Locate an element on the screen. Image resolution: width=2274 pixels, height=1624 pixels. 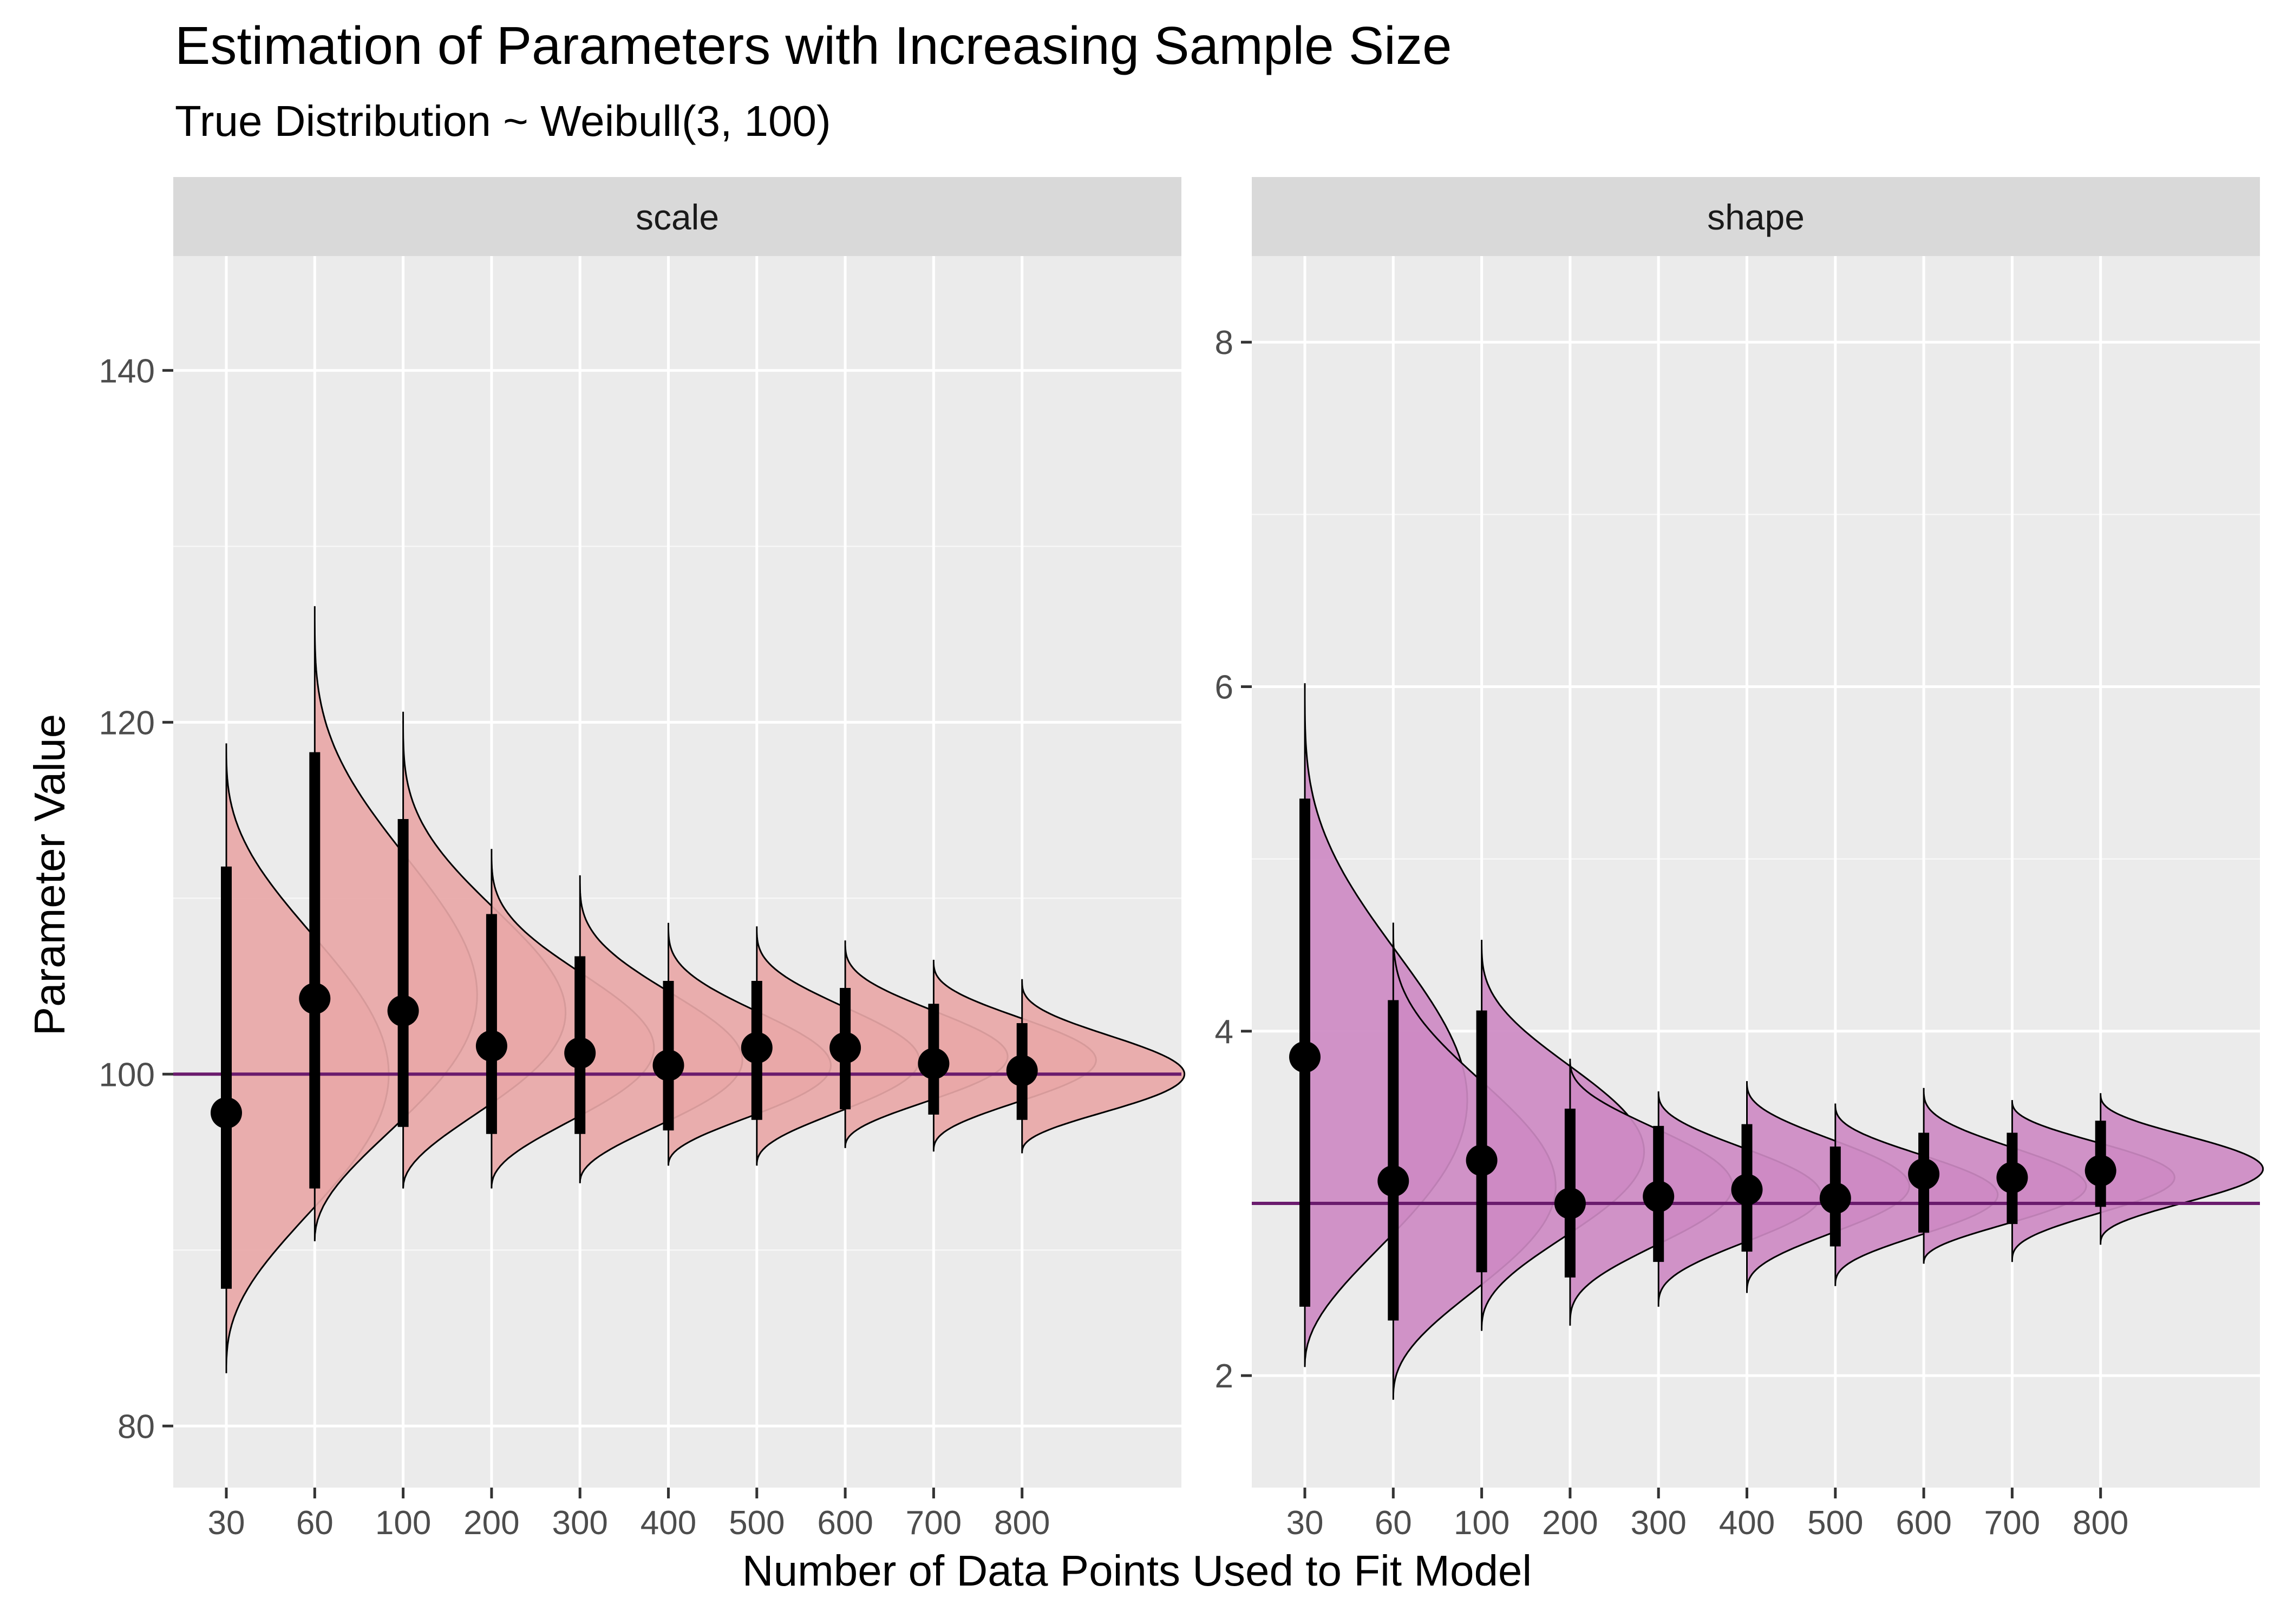
y-tick-label: 120 is located at coordinates (127, 723).